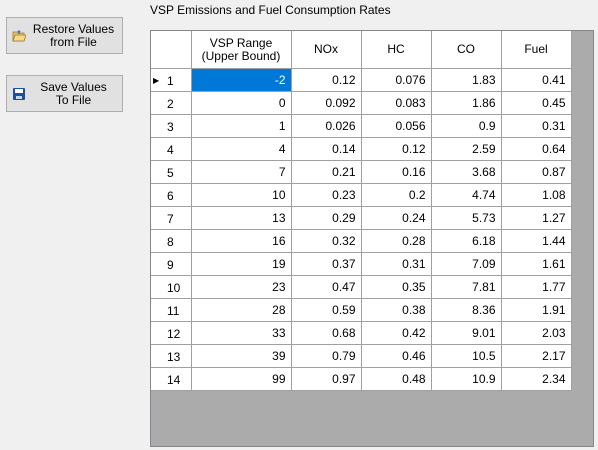  I want to click on table-cell: 1.44, so click(536, 241).